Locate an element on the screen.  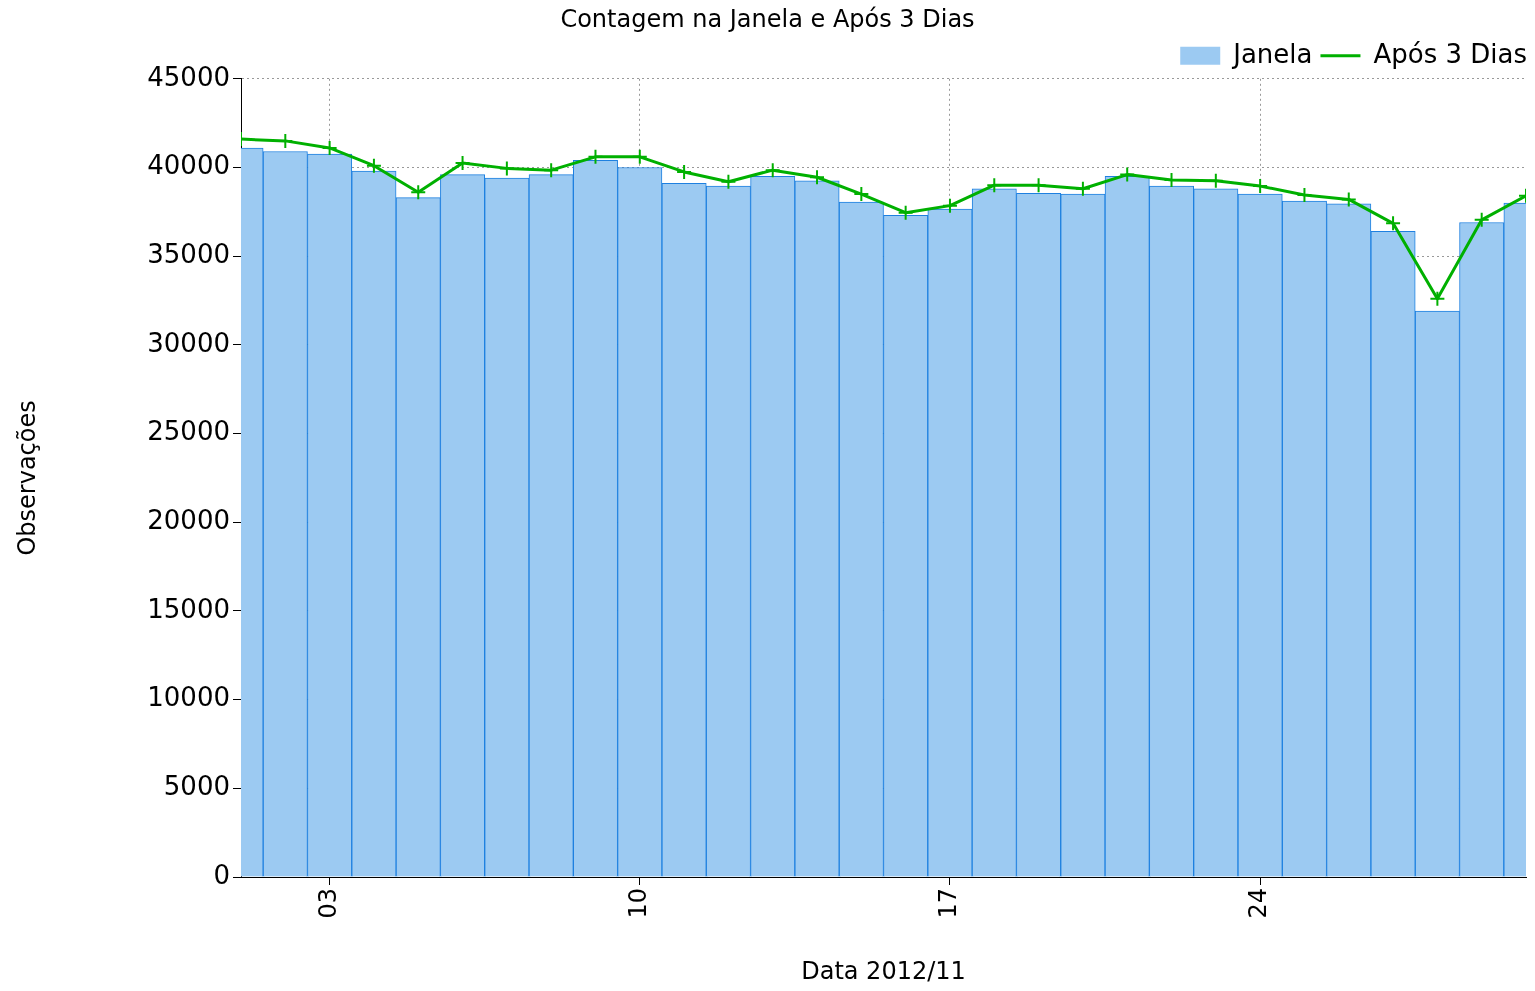
x-tick-label: 24 is located at coordinates (1258, 903).